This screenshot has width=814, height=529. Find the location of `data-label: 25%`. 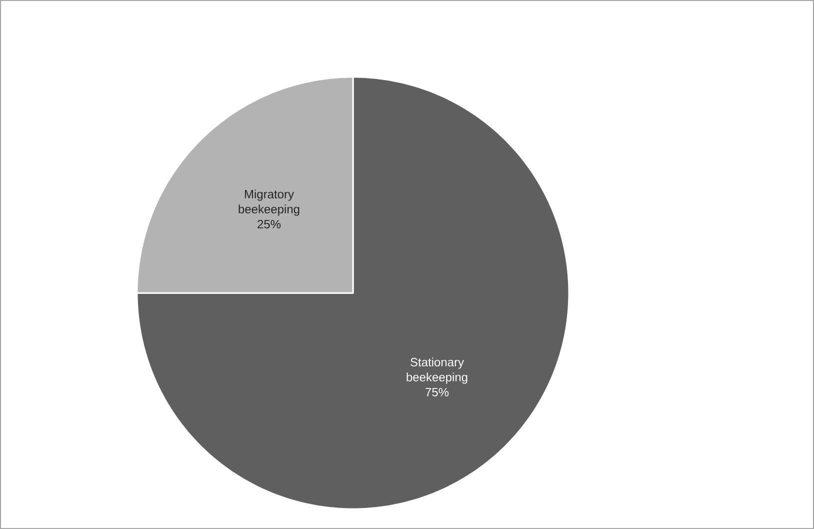

data-label: 25% is located at coordinates (269, 224).